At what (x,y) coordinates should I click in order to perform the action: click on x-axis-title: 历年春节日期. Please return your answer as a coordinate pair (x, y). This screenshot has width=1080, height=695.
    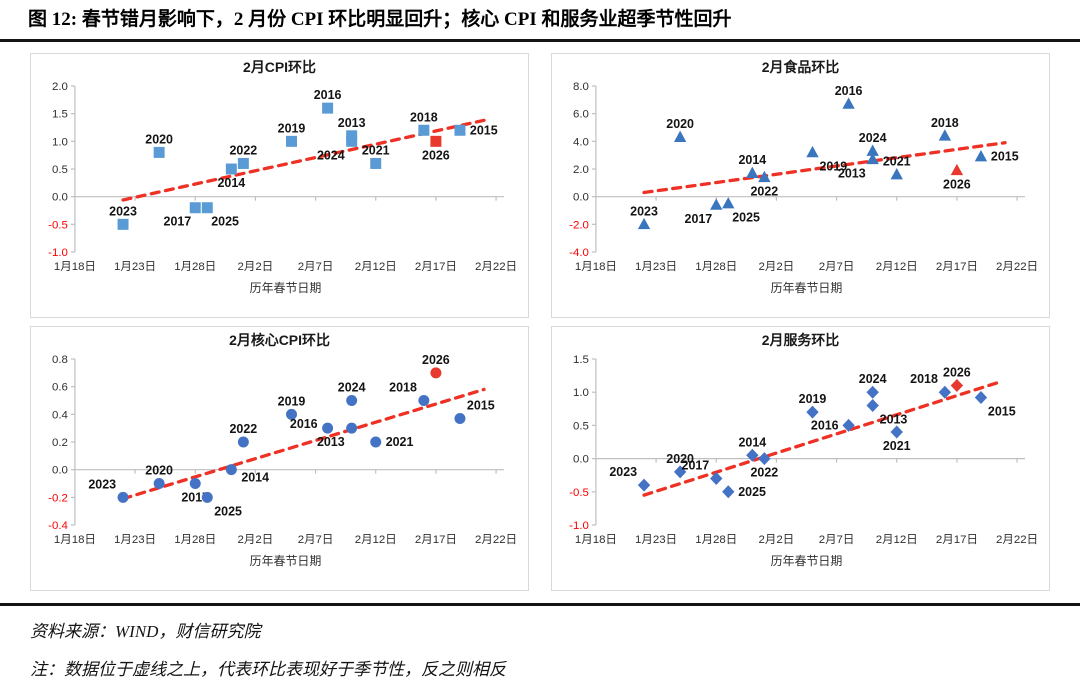
    Looking at the image, I should click on (286, 561).